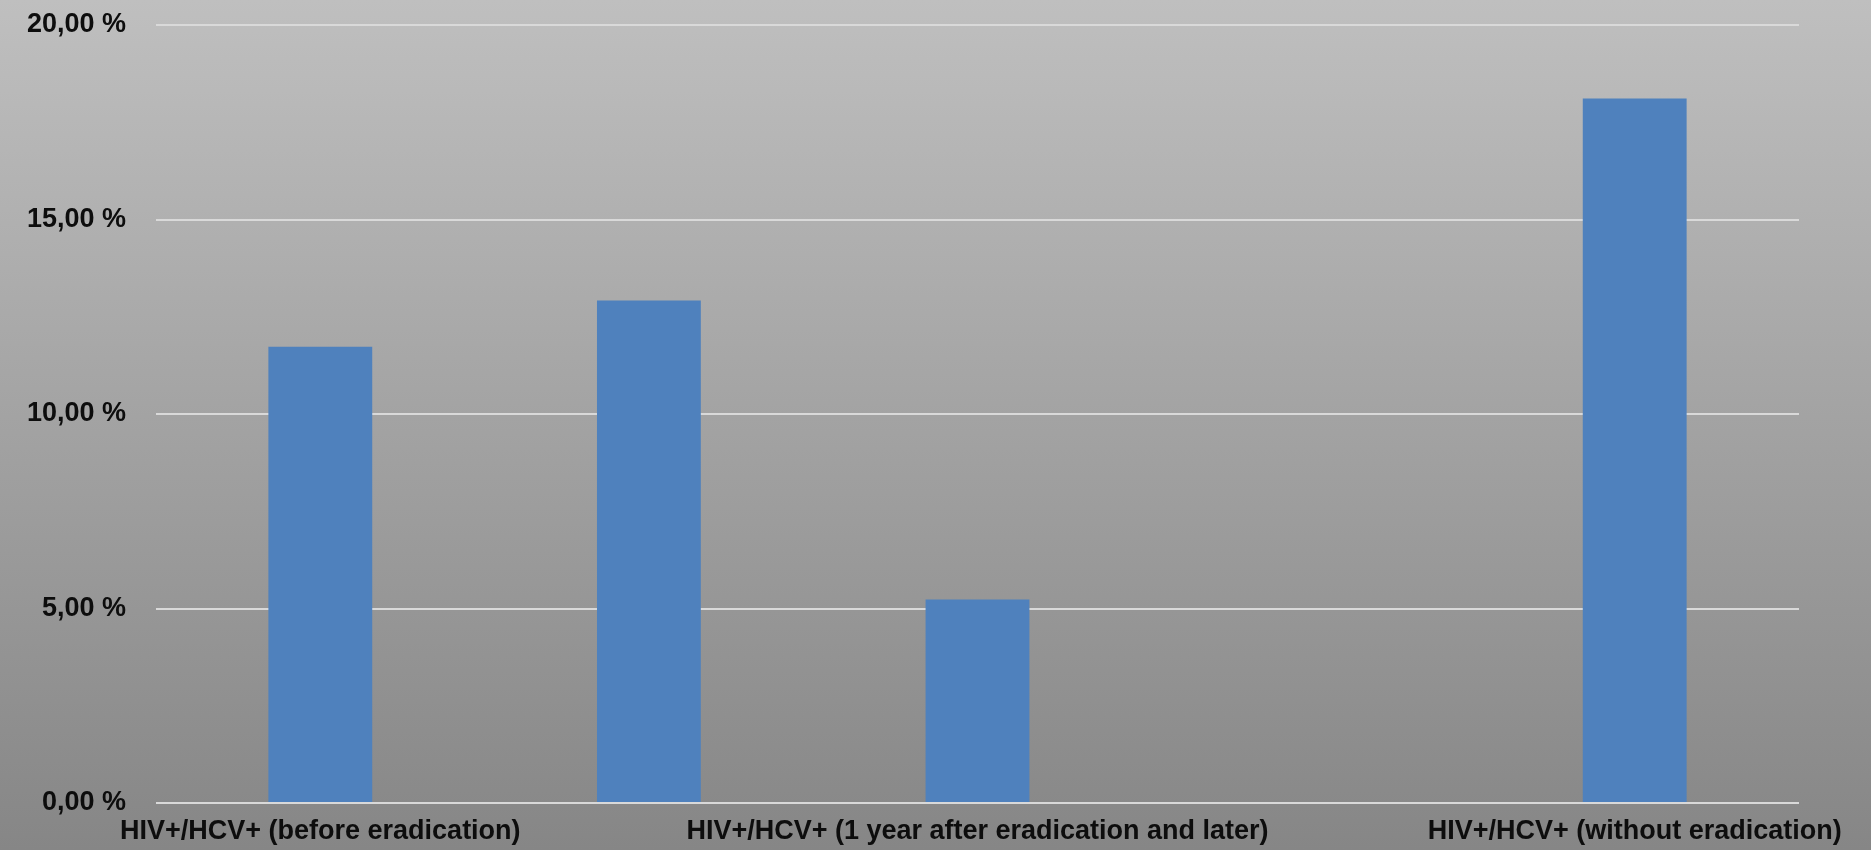 This screenshot has width=1871, height=850. I want to click on y-tick-label: 5,00 %, so click(83, 606).